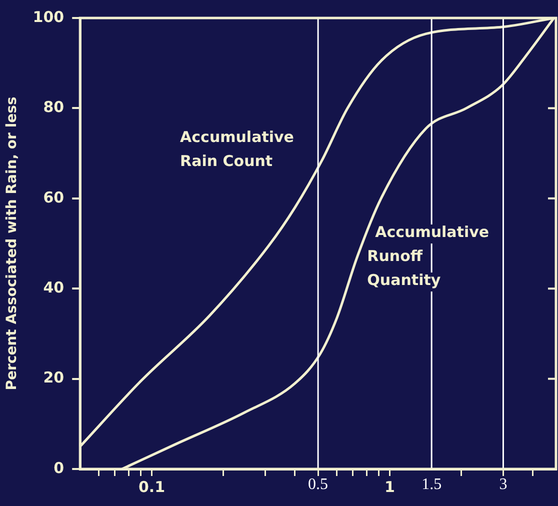 This screenshot has width=558, height=506. Describe the element at coordinates (53, 107) in the screenshot. I see `y-tick-label: 80` at that location.